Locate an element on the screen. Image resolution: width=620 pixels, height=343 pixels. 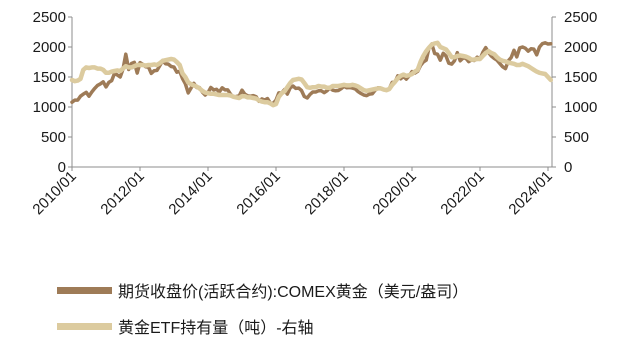
left-y-tick-labels: 0 500 1000 1500 2000 2500 is located at coordinates (49, 92).